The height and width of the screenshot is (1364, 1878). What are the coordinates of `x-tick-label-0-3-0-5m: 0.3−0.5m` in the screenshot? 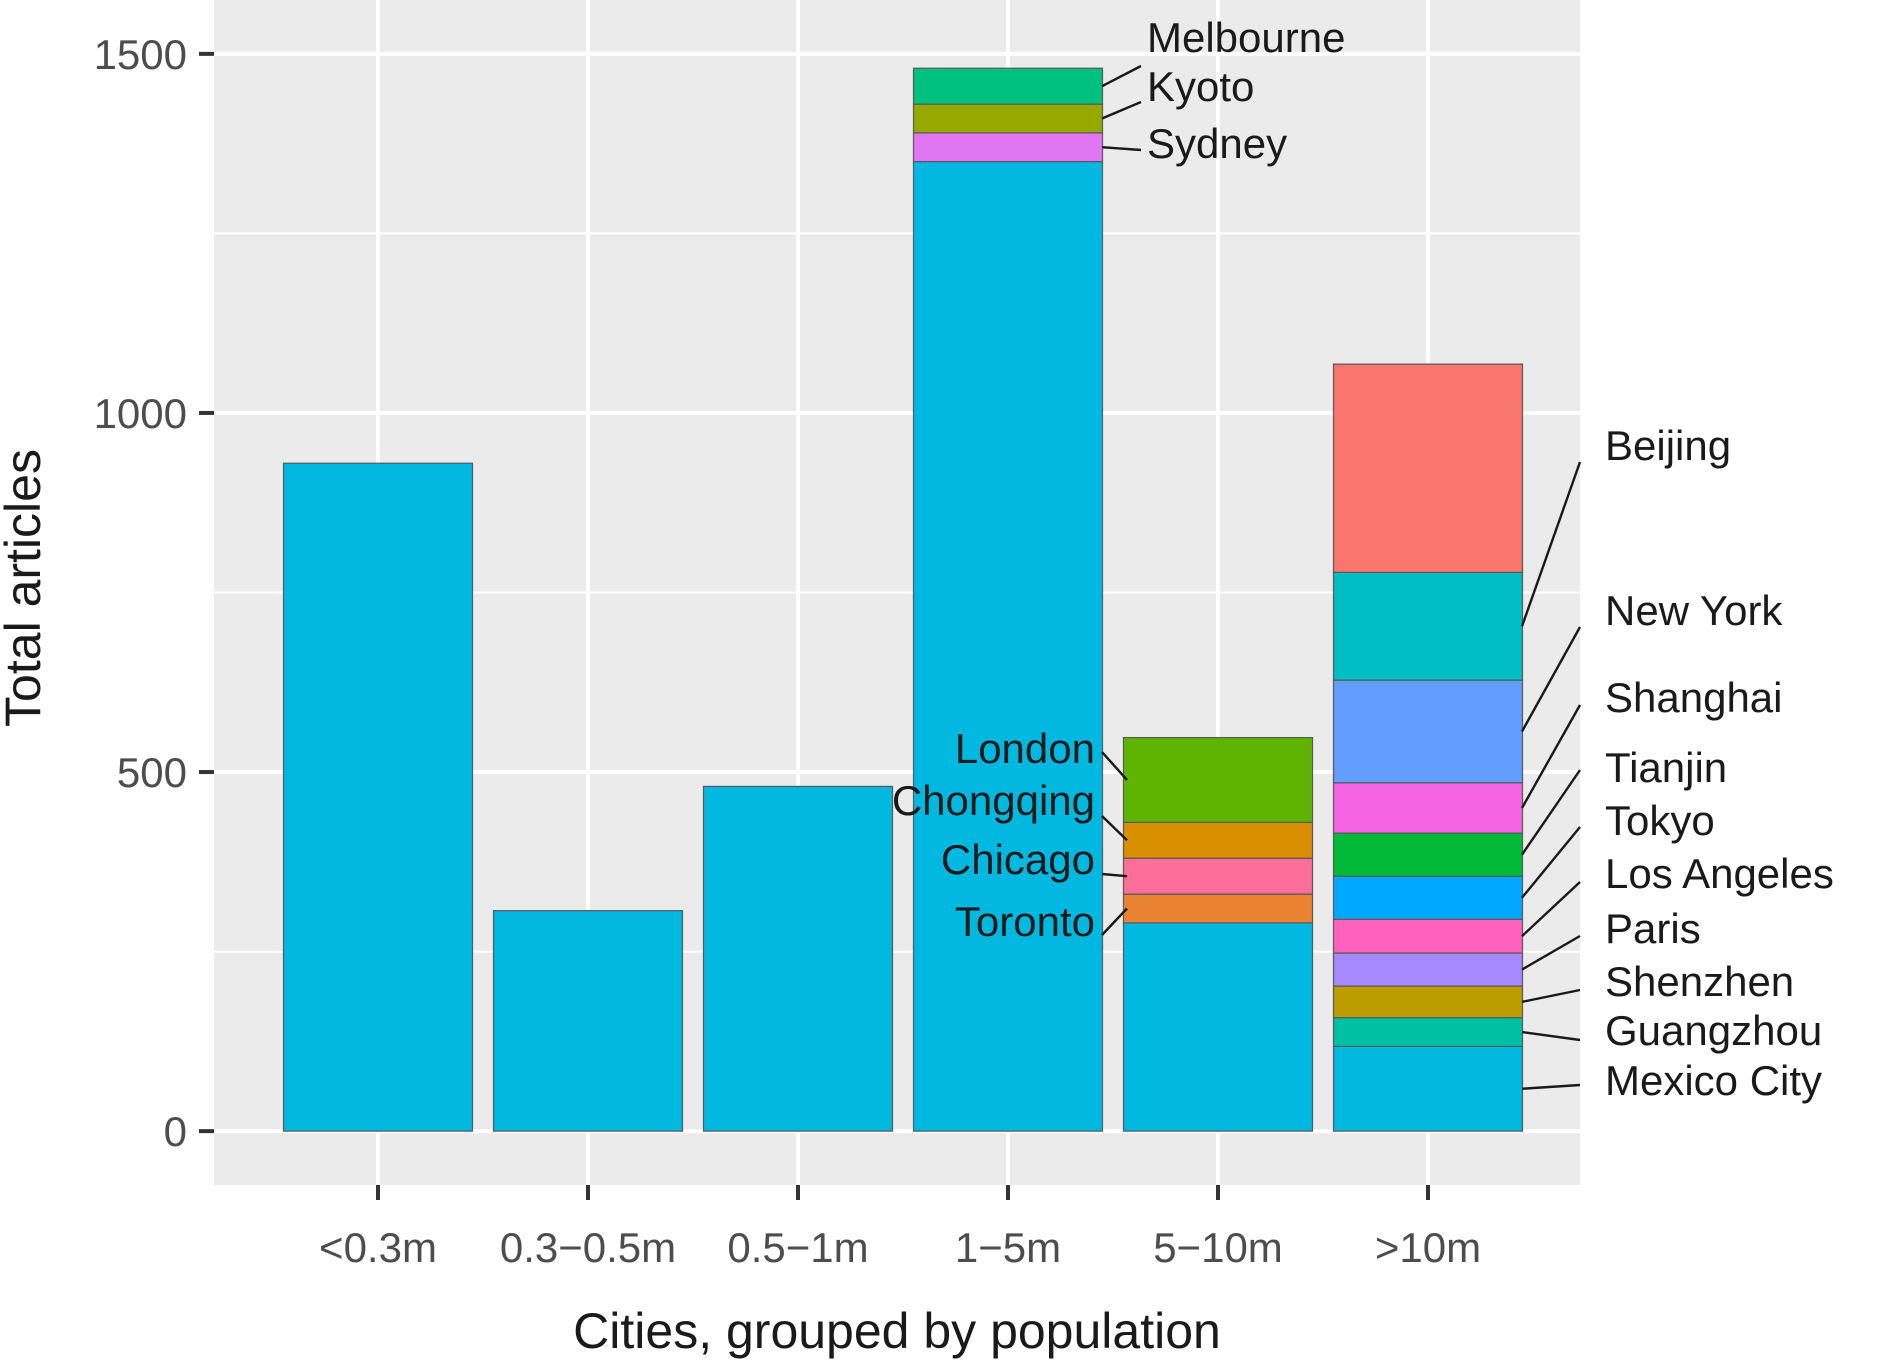 It's located at (588, 1247).